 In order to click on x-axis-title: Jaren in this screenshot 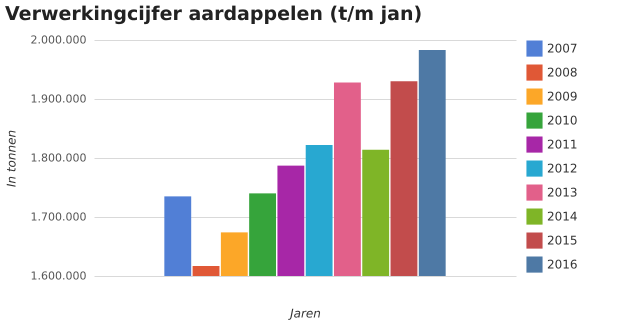, I will do `click(304, 313)`.